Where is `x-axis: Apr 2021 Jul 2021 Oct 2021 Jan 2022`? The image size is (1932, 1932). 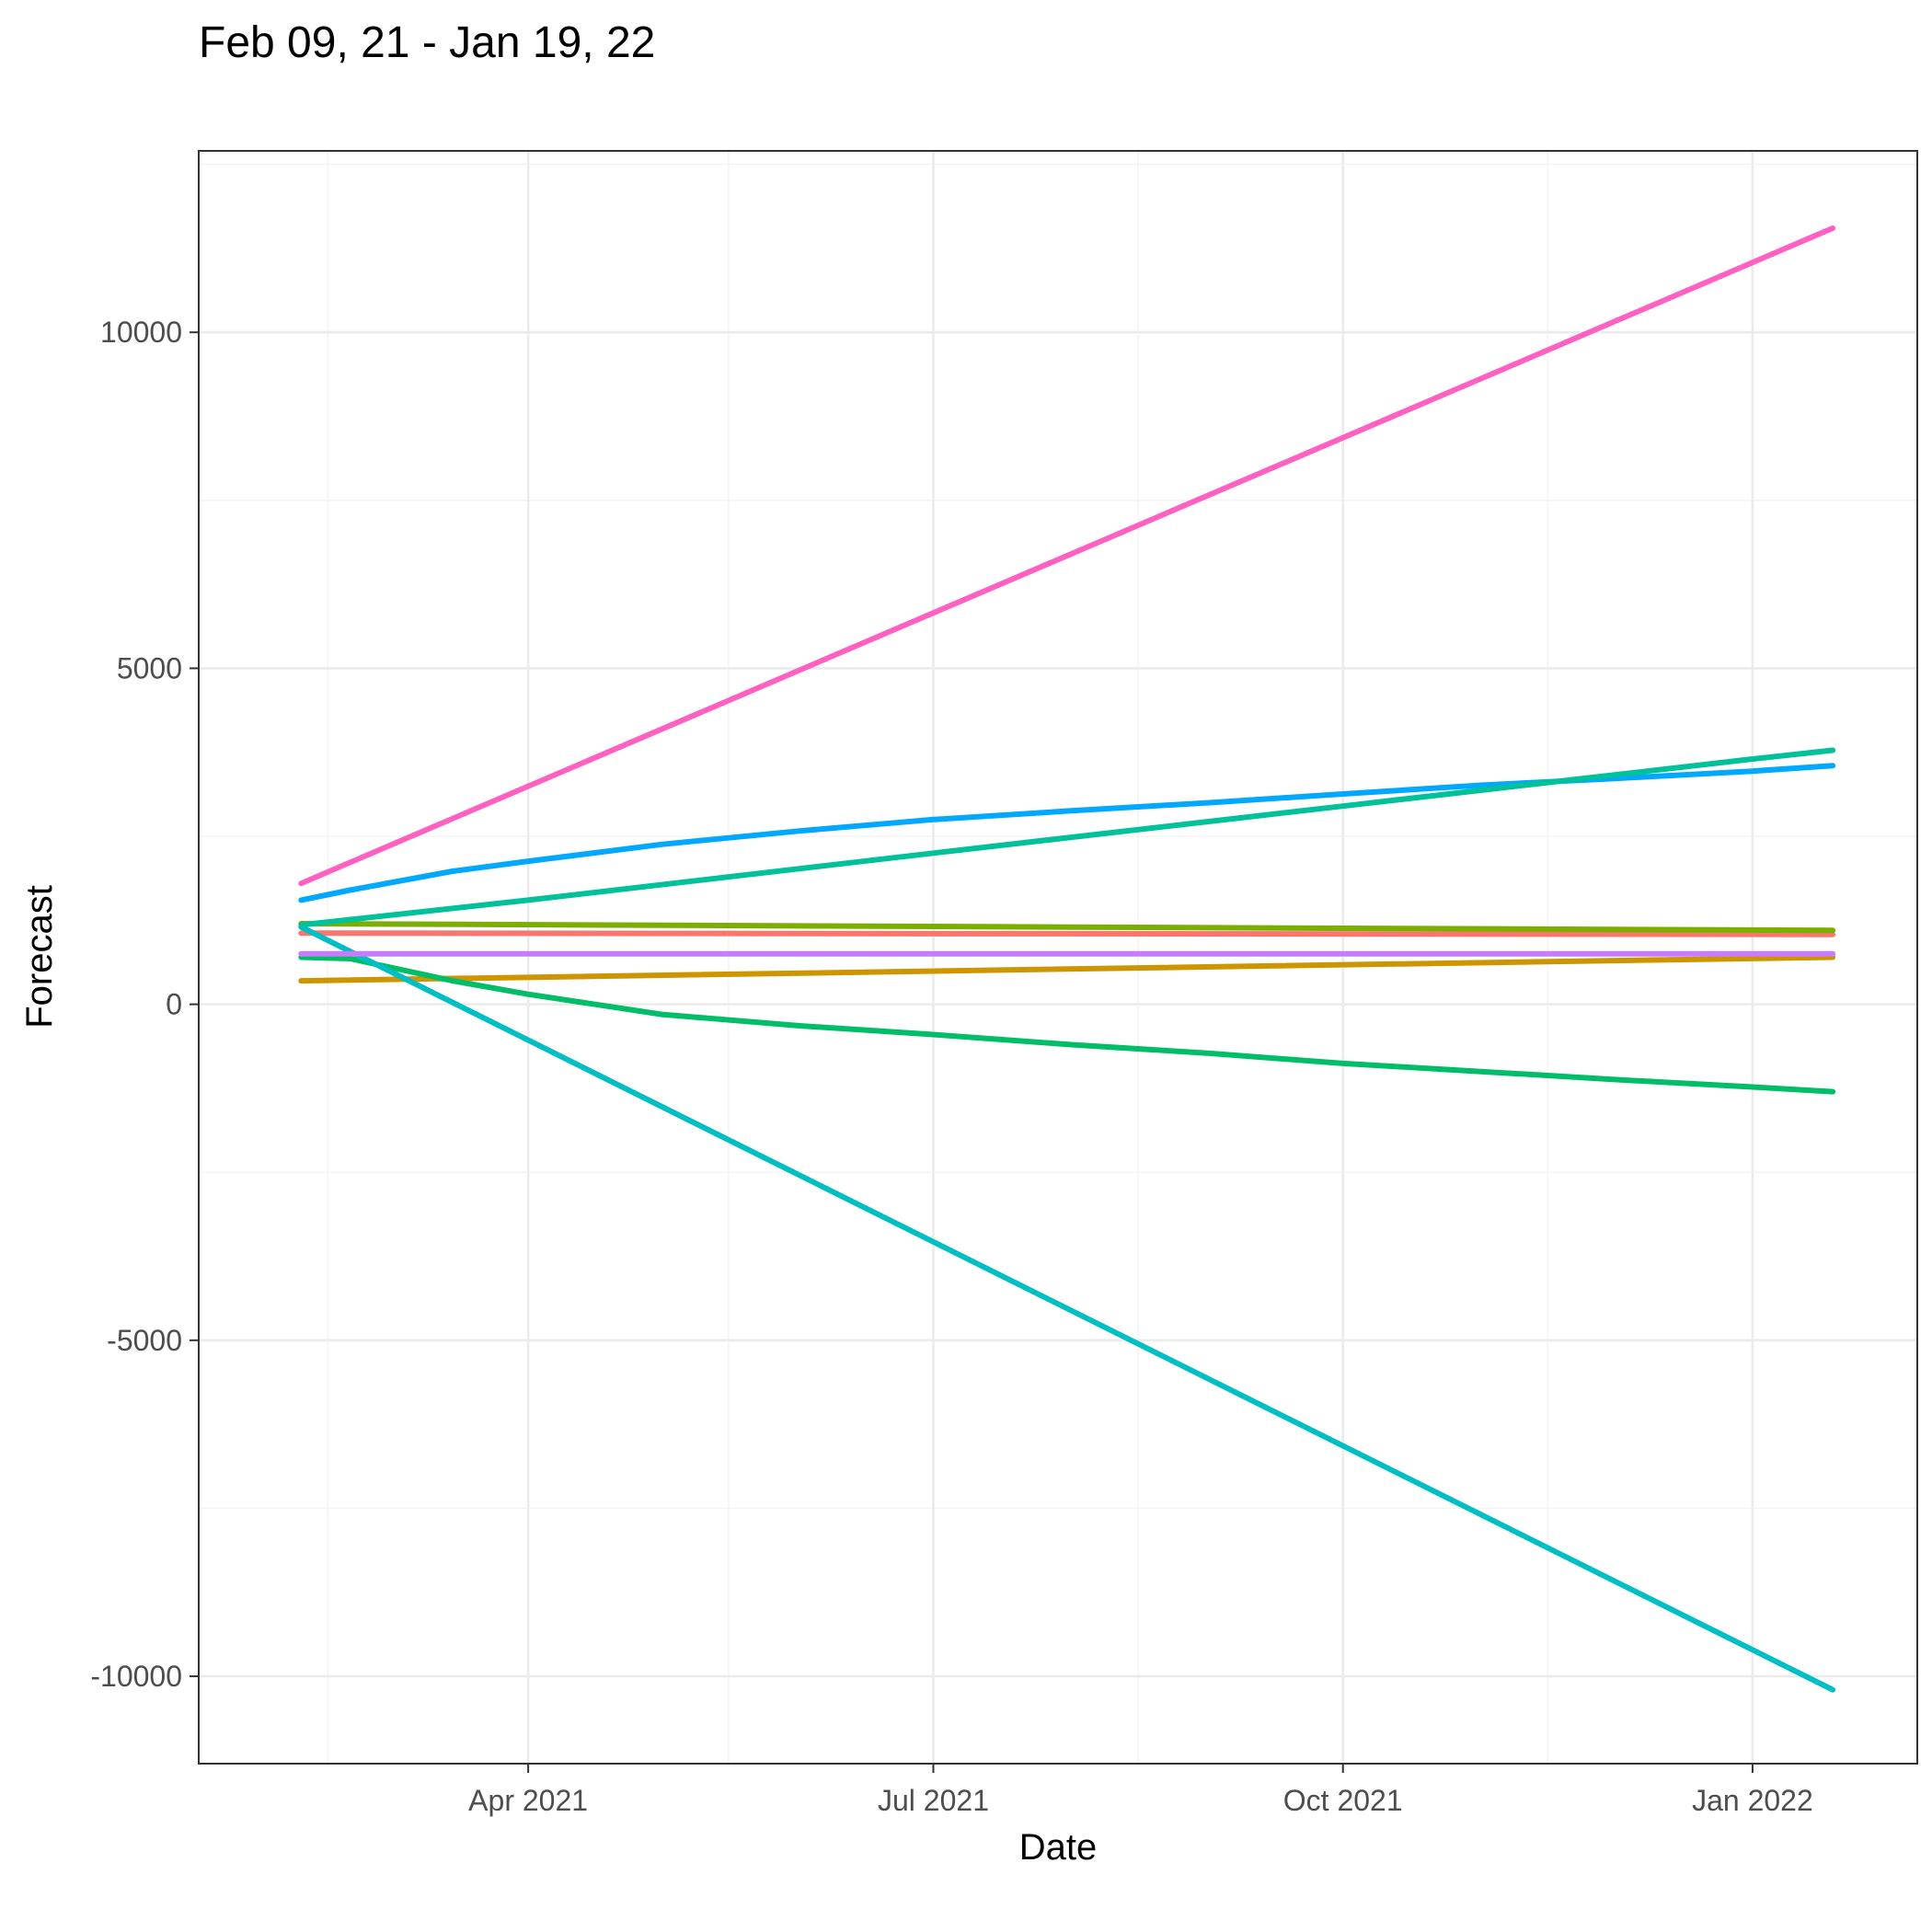 x-axis: Apr 2021 Jul 2021 Oct 2021 Jan 2022 is located at coordinates (1140, 1790).